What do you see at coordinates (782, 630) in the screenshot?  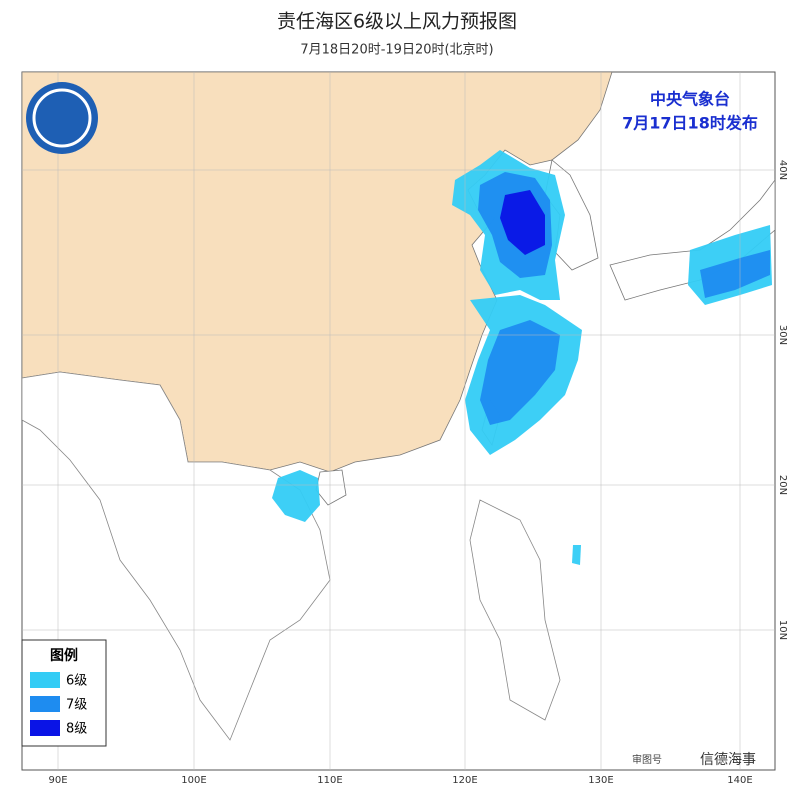 I see `latitude-label: 10N` at bounding box center [782, 630].